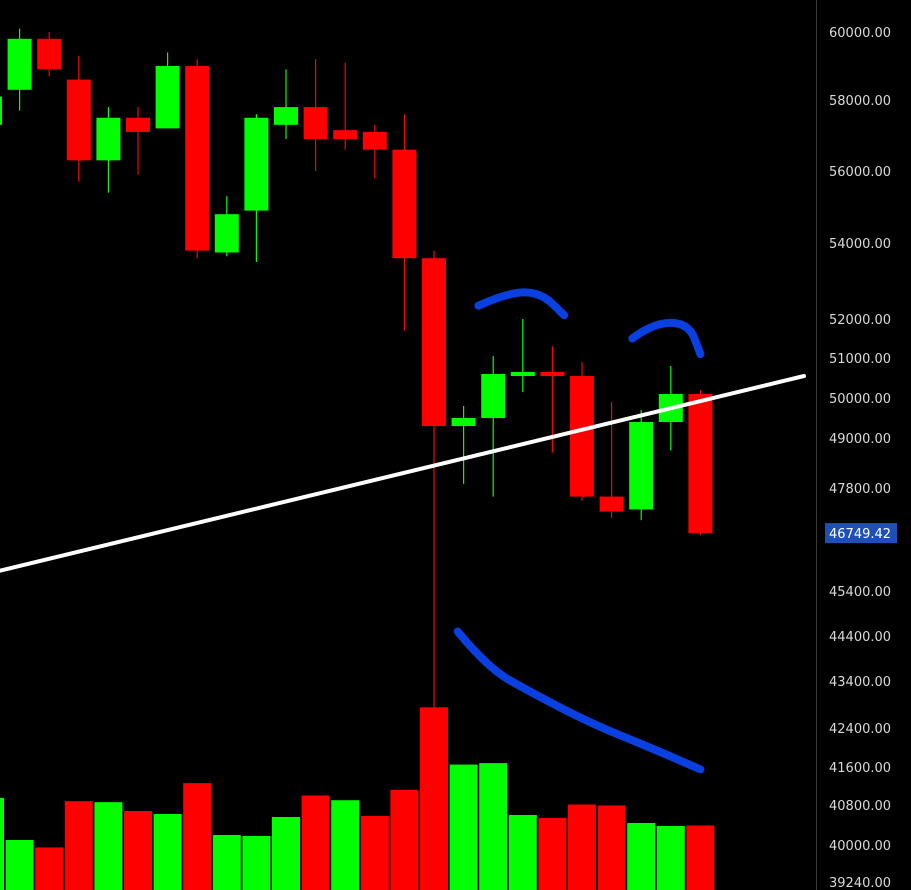 This screenshot has height=890, width=911. What do you see at coordinates (860, 101) in the screenshot?
I see `y-tick-label: 58000.00` at bounding box center [860, 101].